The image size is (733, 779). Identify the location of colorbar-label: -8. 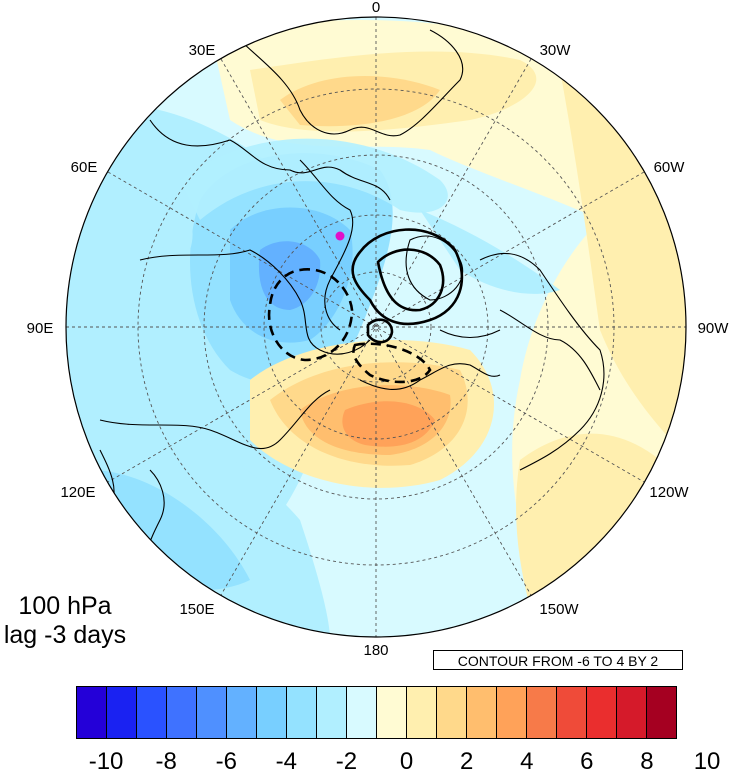
(166, 761).